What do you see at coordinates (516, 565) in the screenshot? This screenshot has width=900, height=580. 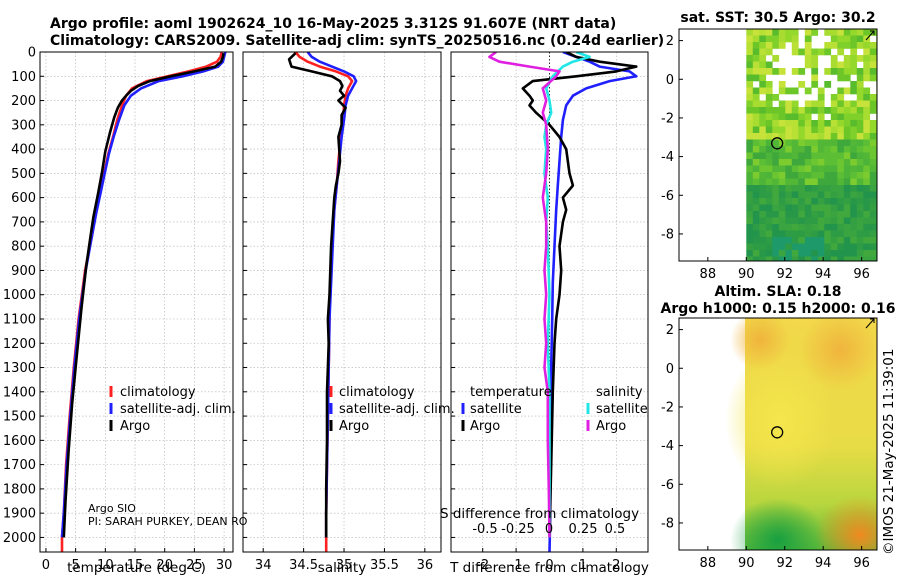 I see `x-tick-label: -1` at bounding box center [516, 565].